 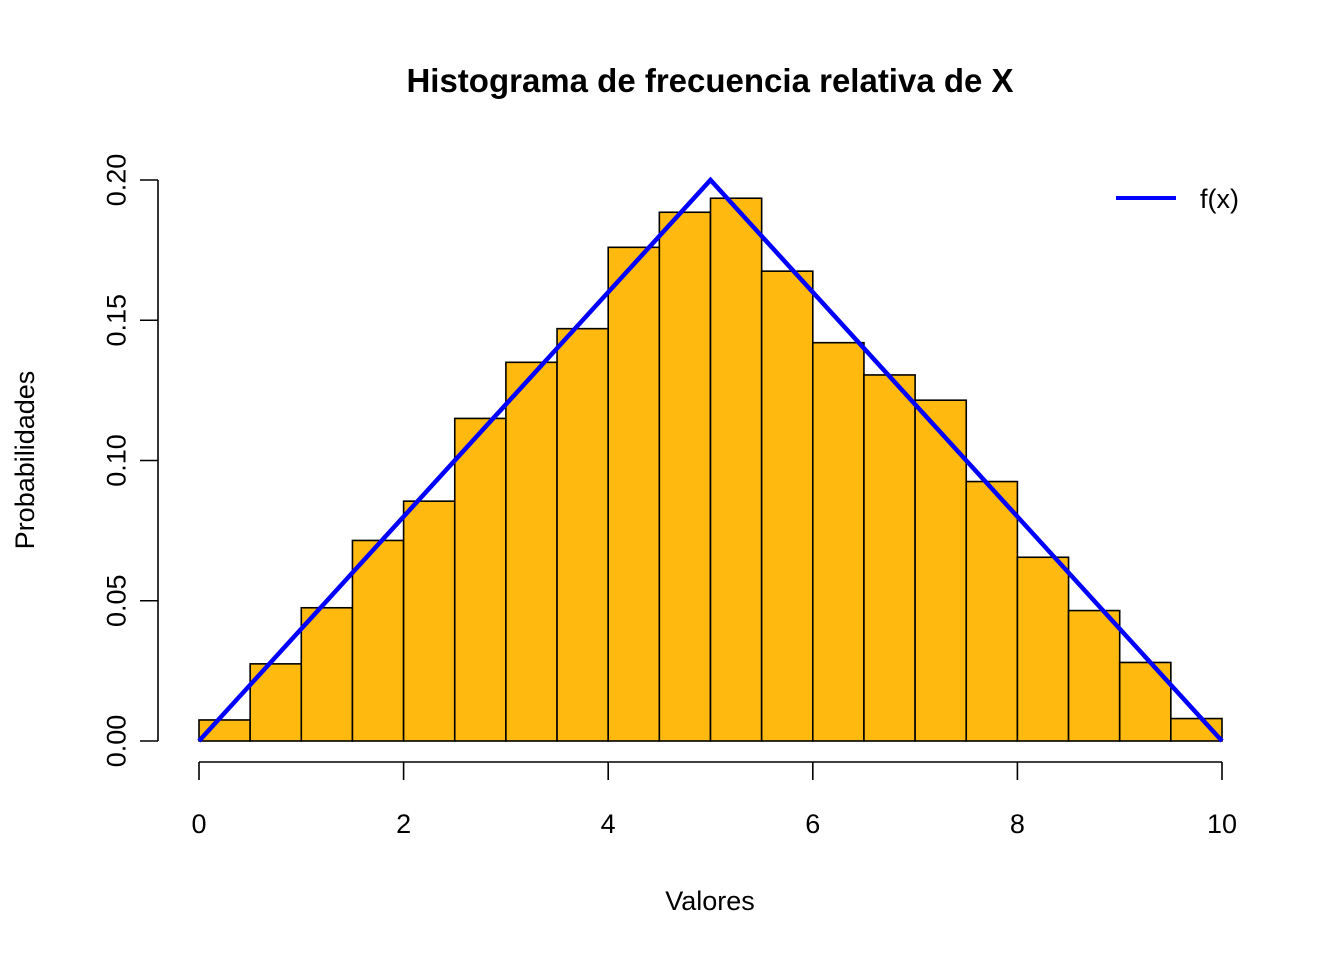 What do you see at coordinates (709, 80) in the screenshot?
I see `chart-title: Histograma de frecuencia relativa de X` at bounding box center [709, 80].